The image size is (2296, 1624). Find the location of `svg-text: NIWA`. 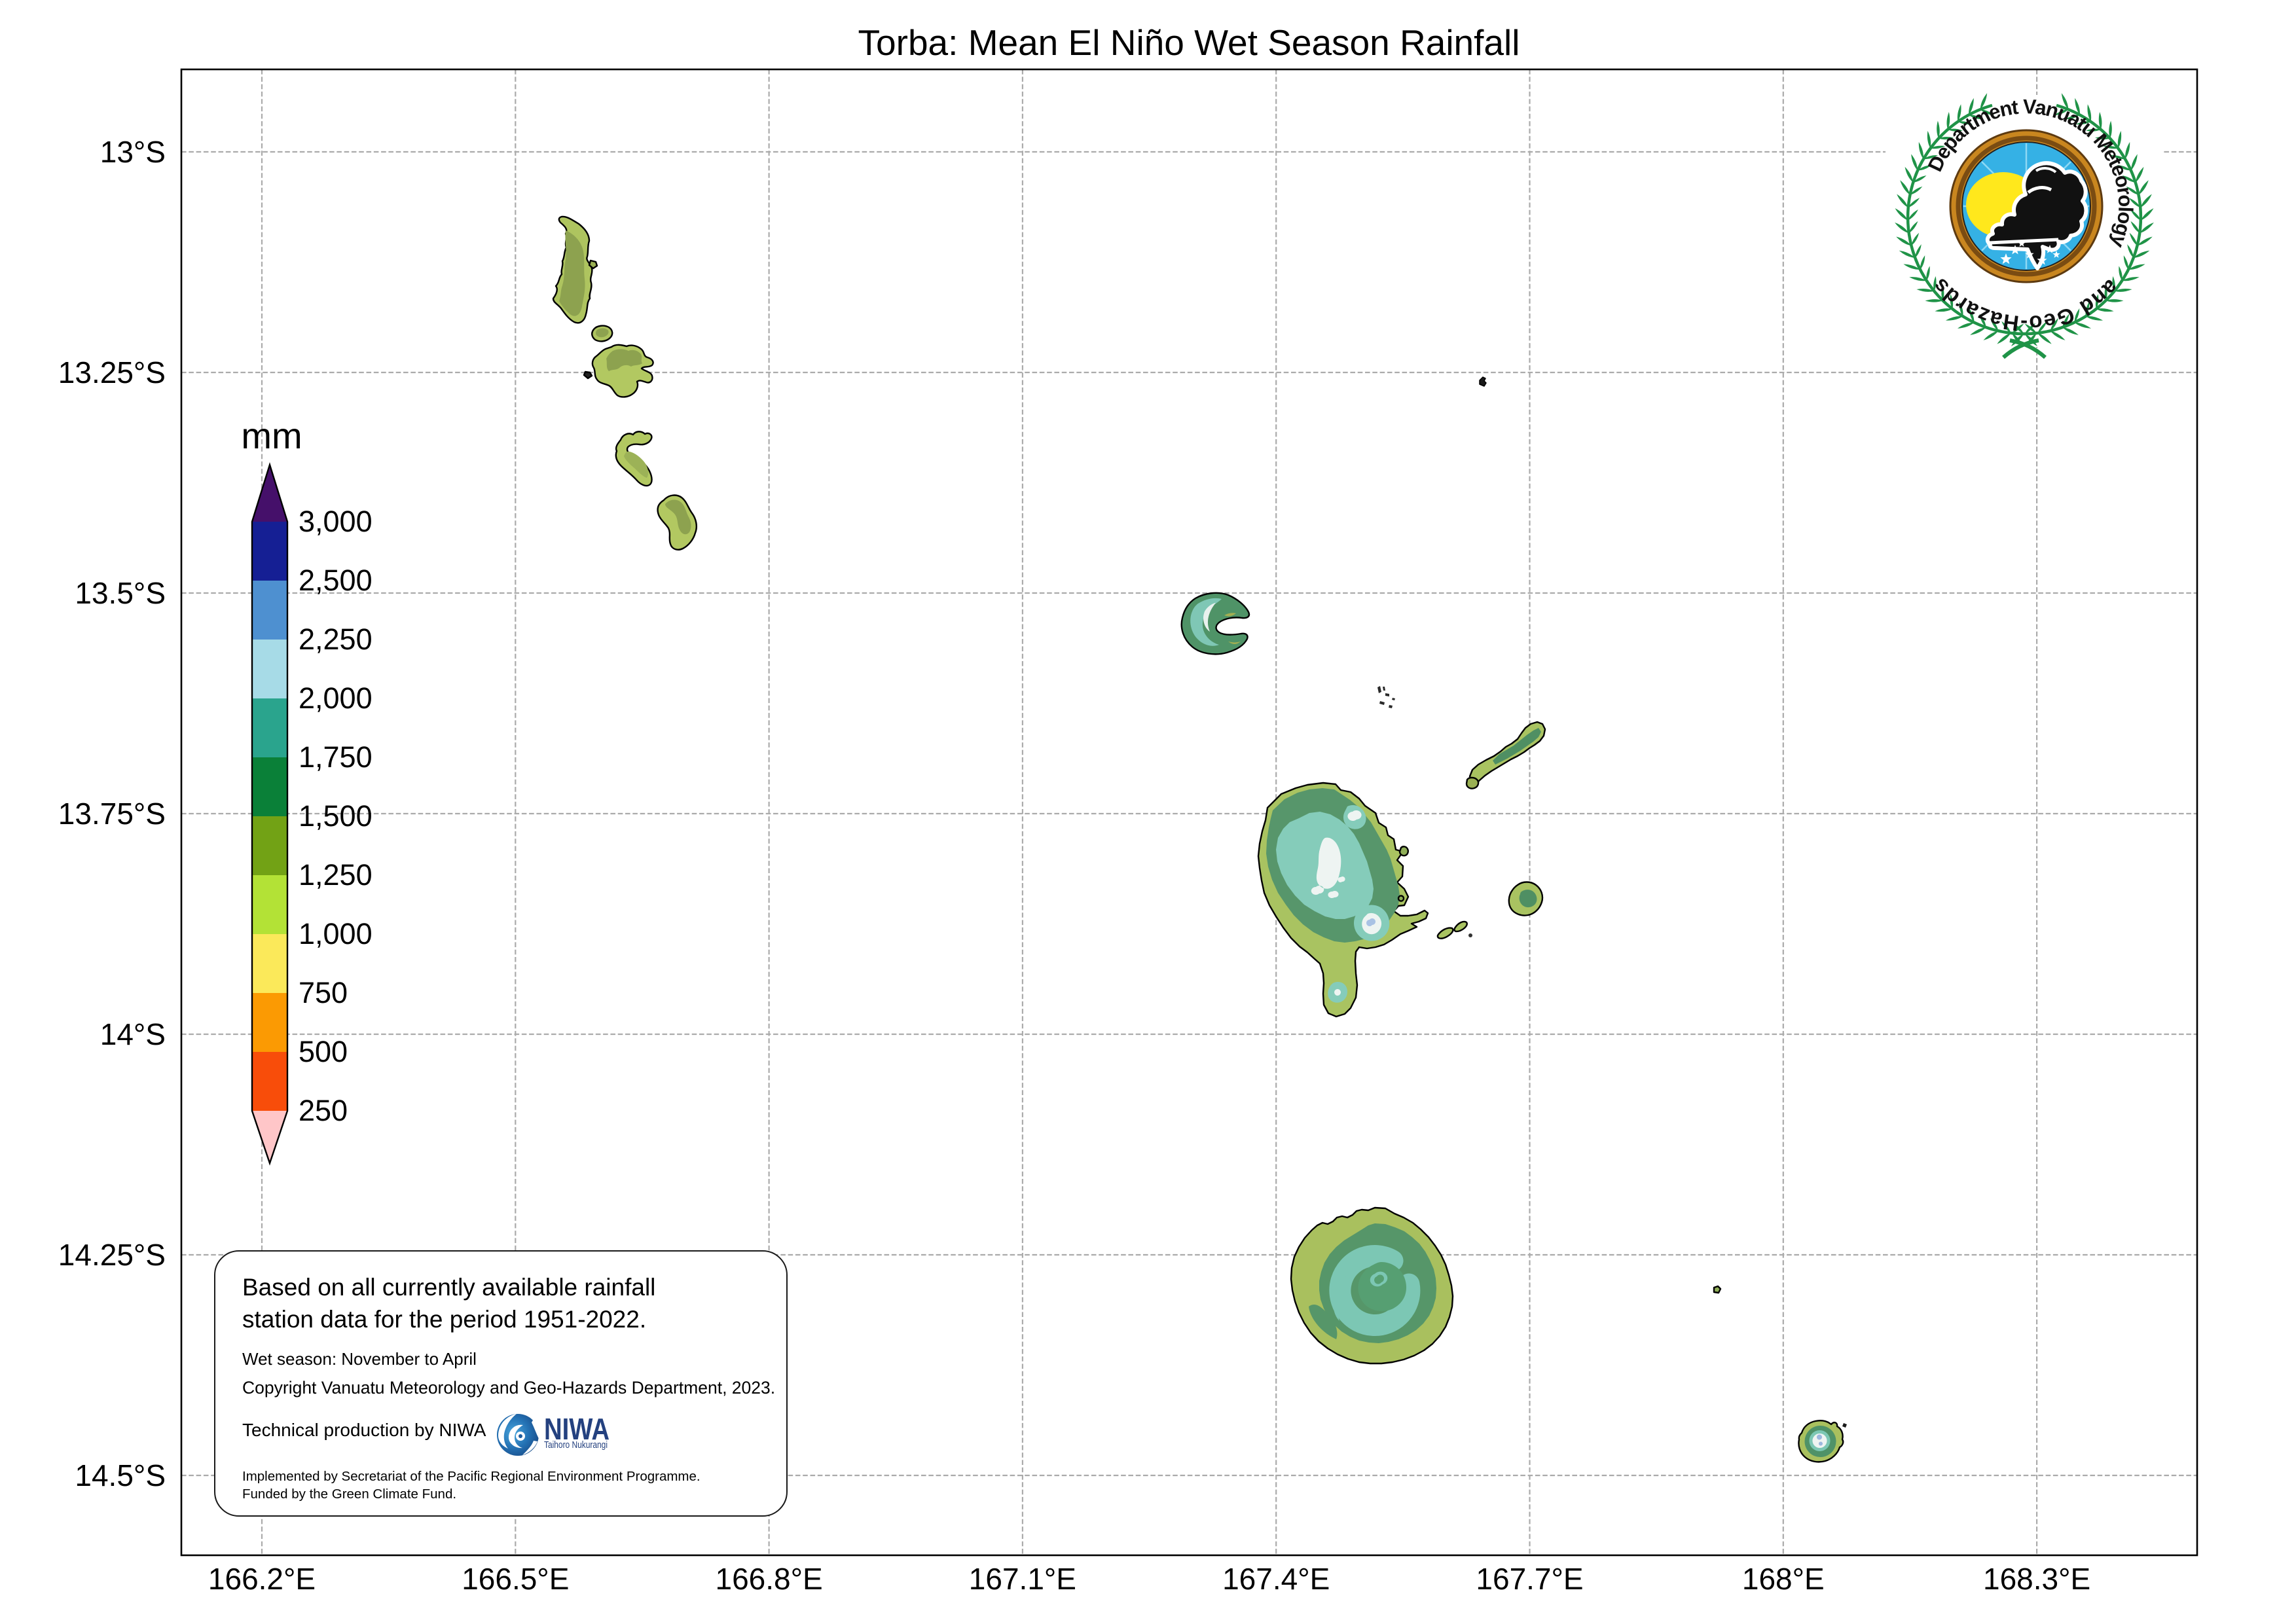

svg-text: NIWA is located at coordinates (577, 1429).